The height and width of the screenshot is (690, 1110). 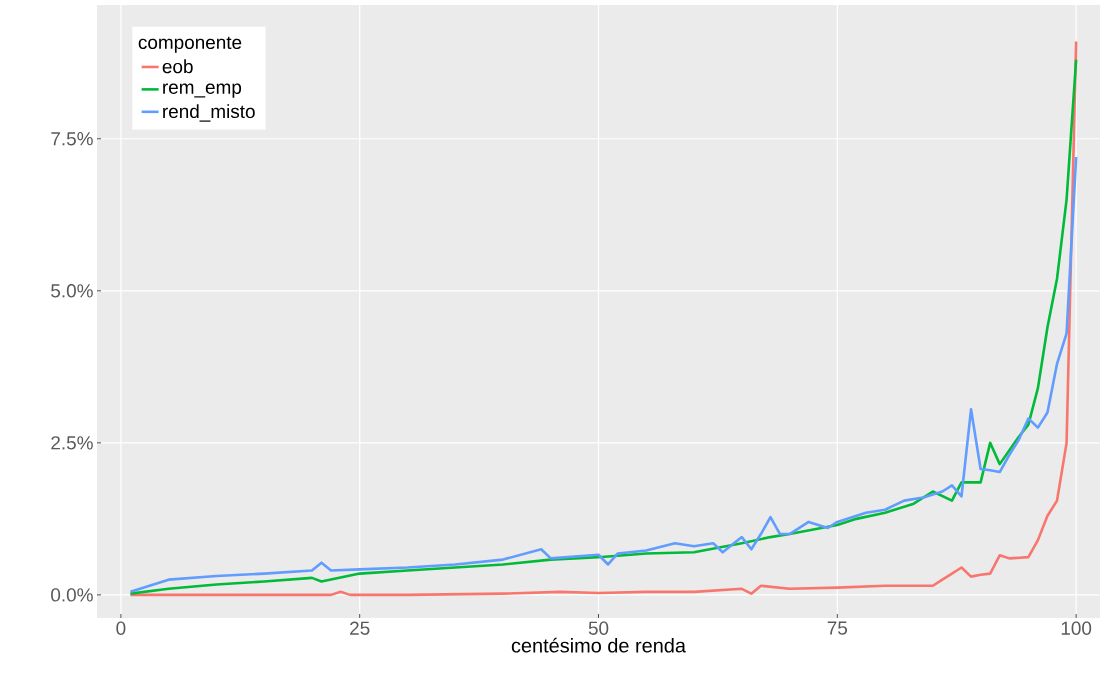 I want to click on x-tick-label: 75, so click(x=837, y=628).